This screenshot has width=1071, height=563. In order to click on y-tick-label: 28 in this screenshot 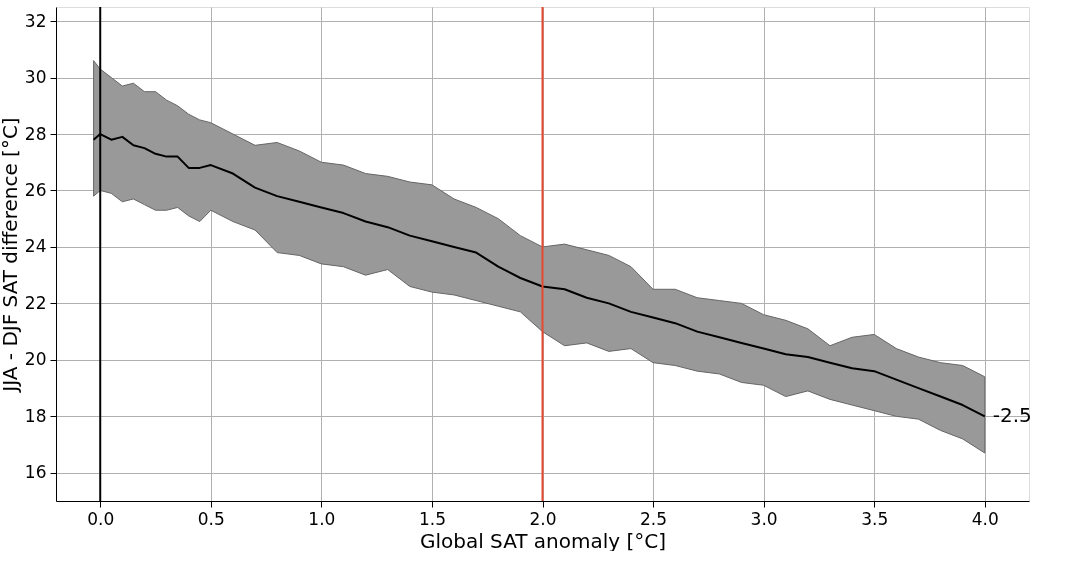, I will do `click(35, 133)`.